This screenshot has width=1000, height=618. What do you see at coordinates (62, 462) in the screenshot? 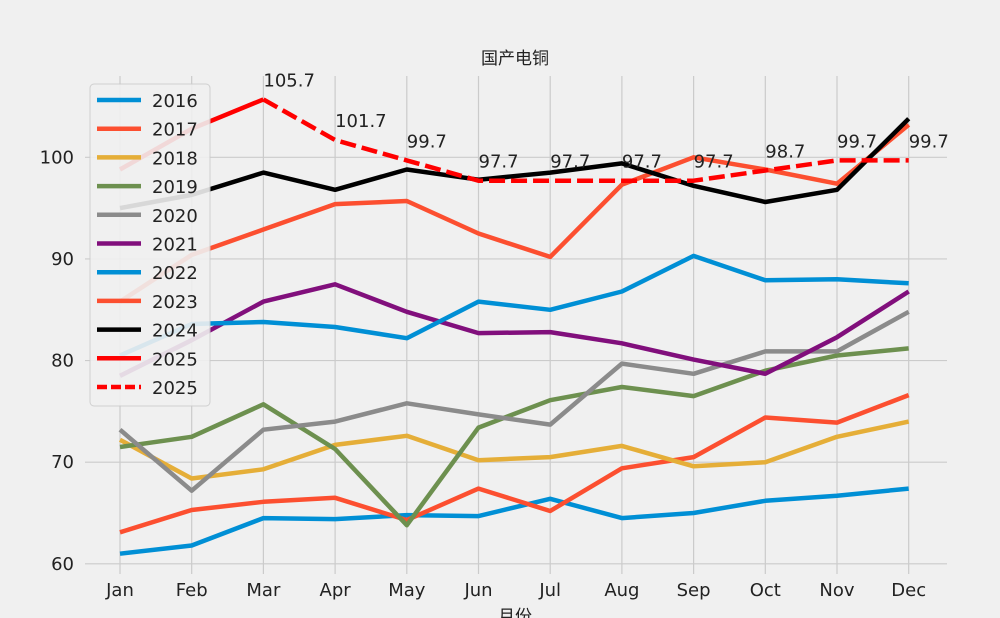
I see `y-tick-label: 70` at bounding box center [62, 462].